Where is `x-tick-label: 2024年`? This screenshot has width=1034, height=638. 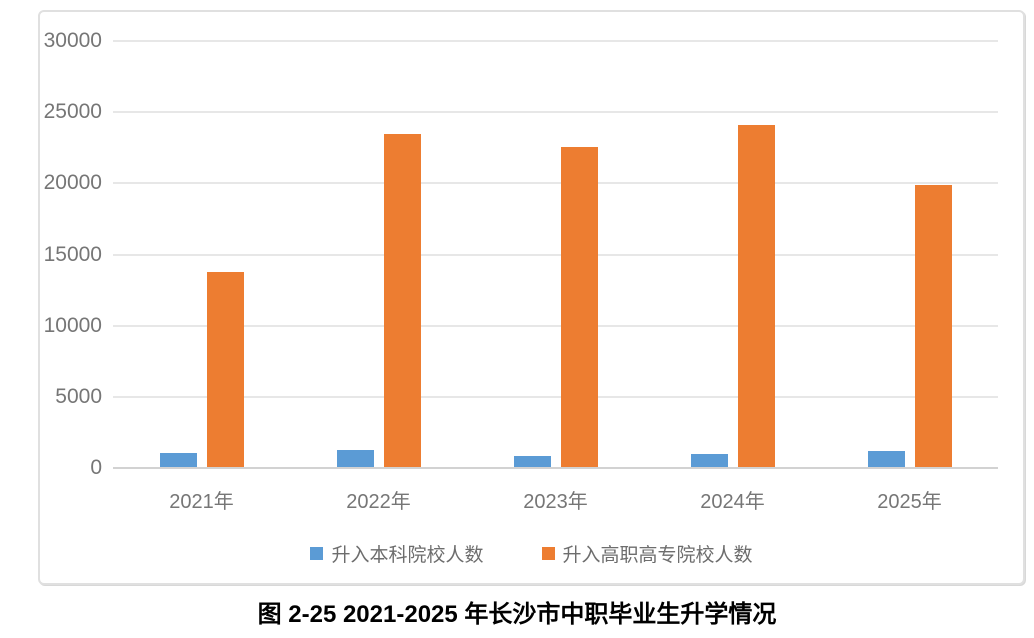
x-tick-label: 2024年 is located at coordinates (732, 502).